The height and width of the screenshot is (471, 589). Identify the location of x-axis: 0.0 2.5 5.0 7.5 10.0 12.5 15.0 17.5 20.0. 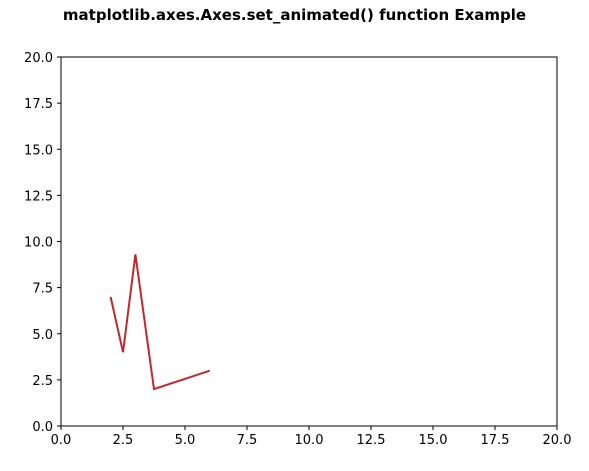
(311, 437).